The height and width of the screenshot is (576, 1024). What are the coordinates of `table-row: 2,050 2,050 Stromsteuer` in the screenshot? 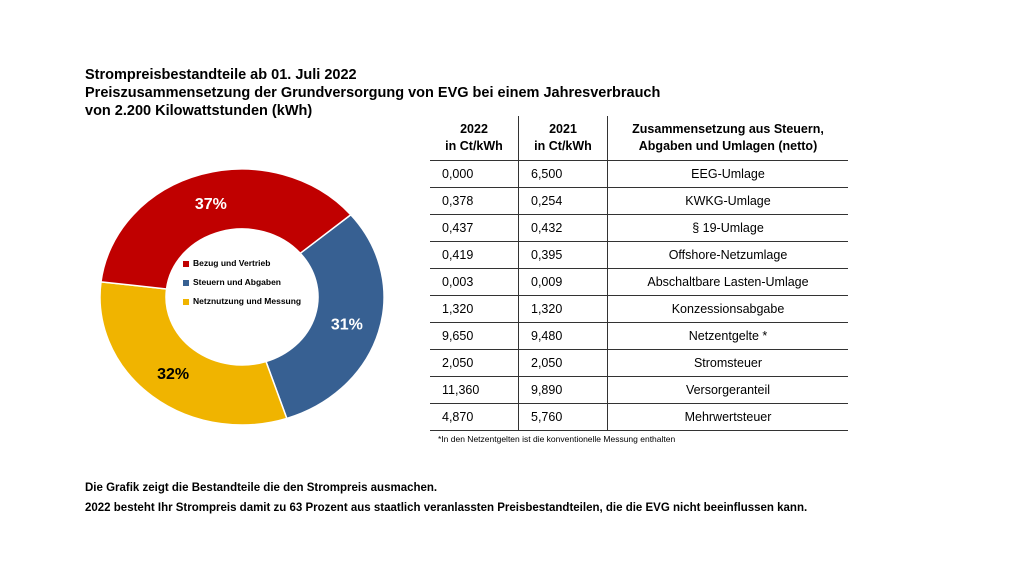 It's located at (639, 363).